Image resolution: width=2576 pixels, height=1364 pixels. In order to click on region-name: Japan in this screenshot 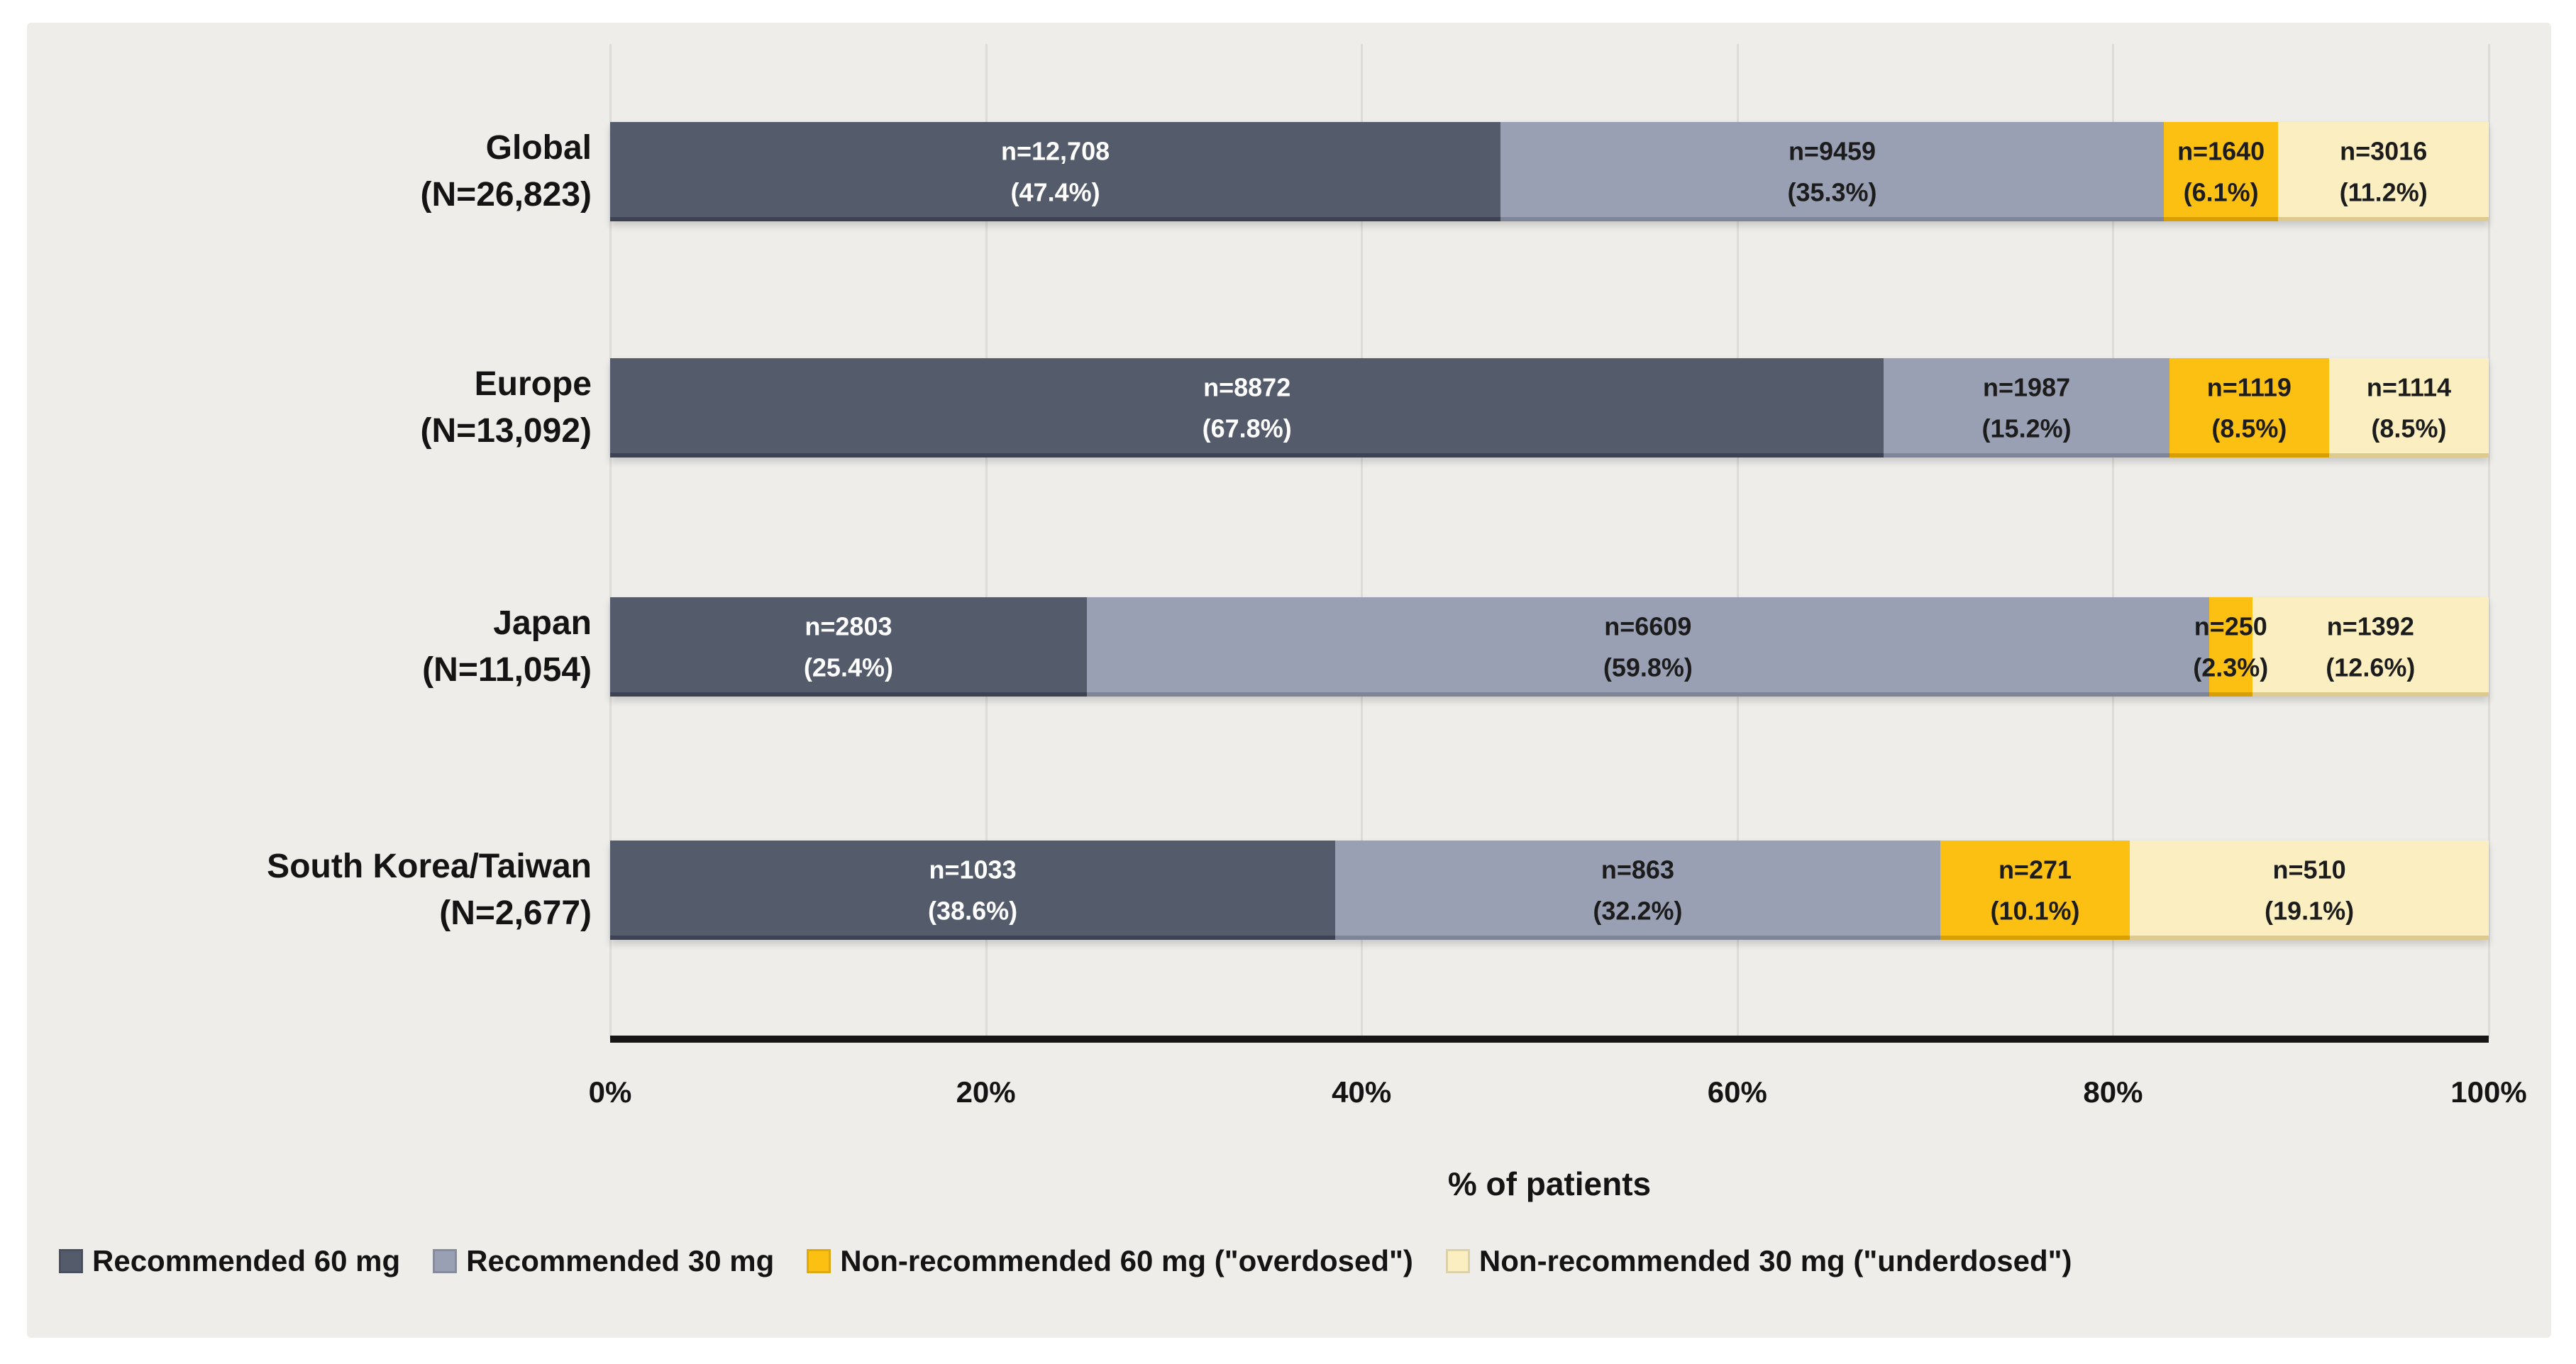, I will do `click(542, 623)`.